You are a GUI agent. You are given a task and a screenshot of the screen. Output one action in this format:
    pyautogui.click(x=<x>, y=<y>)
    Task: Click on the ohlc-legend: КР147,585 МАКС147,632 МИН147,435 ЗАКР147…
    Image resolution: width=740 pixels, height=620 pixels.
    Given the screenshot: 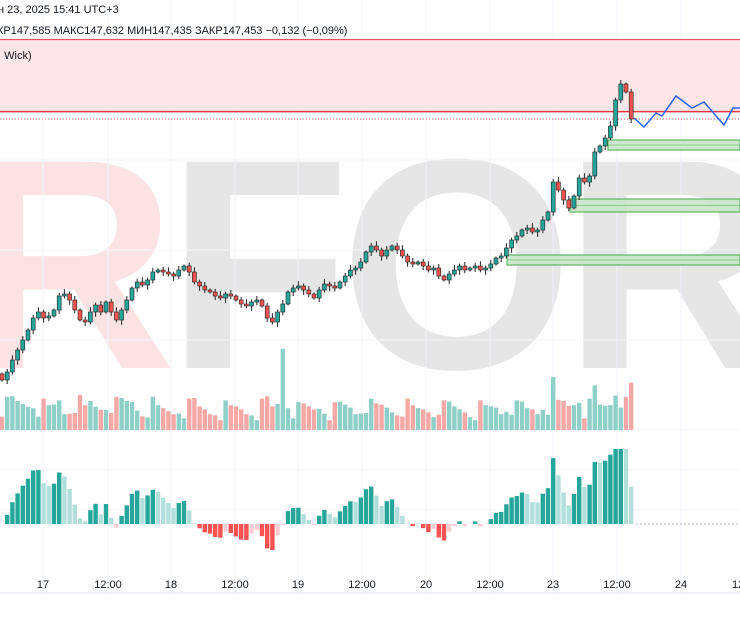 What is the action you would take?
    pyautogui.click(x=174, y=31)
    